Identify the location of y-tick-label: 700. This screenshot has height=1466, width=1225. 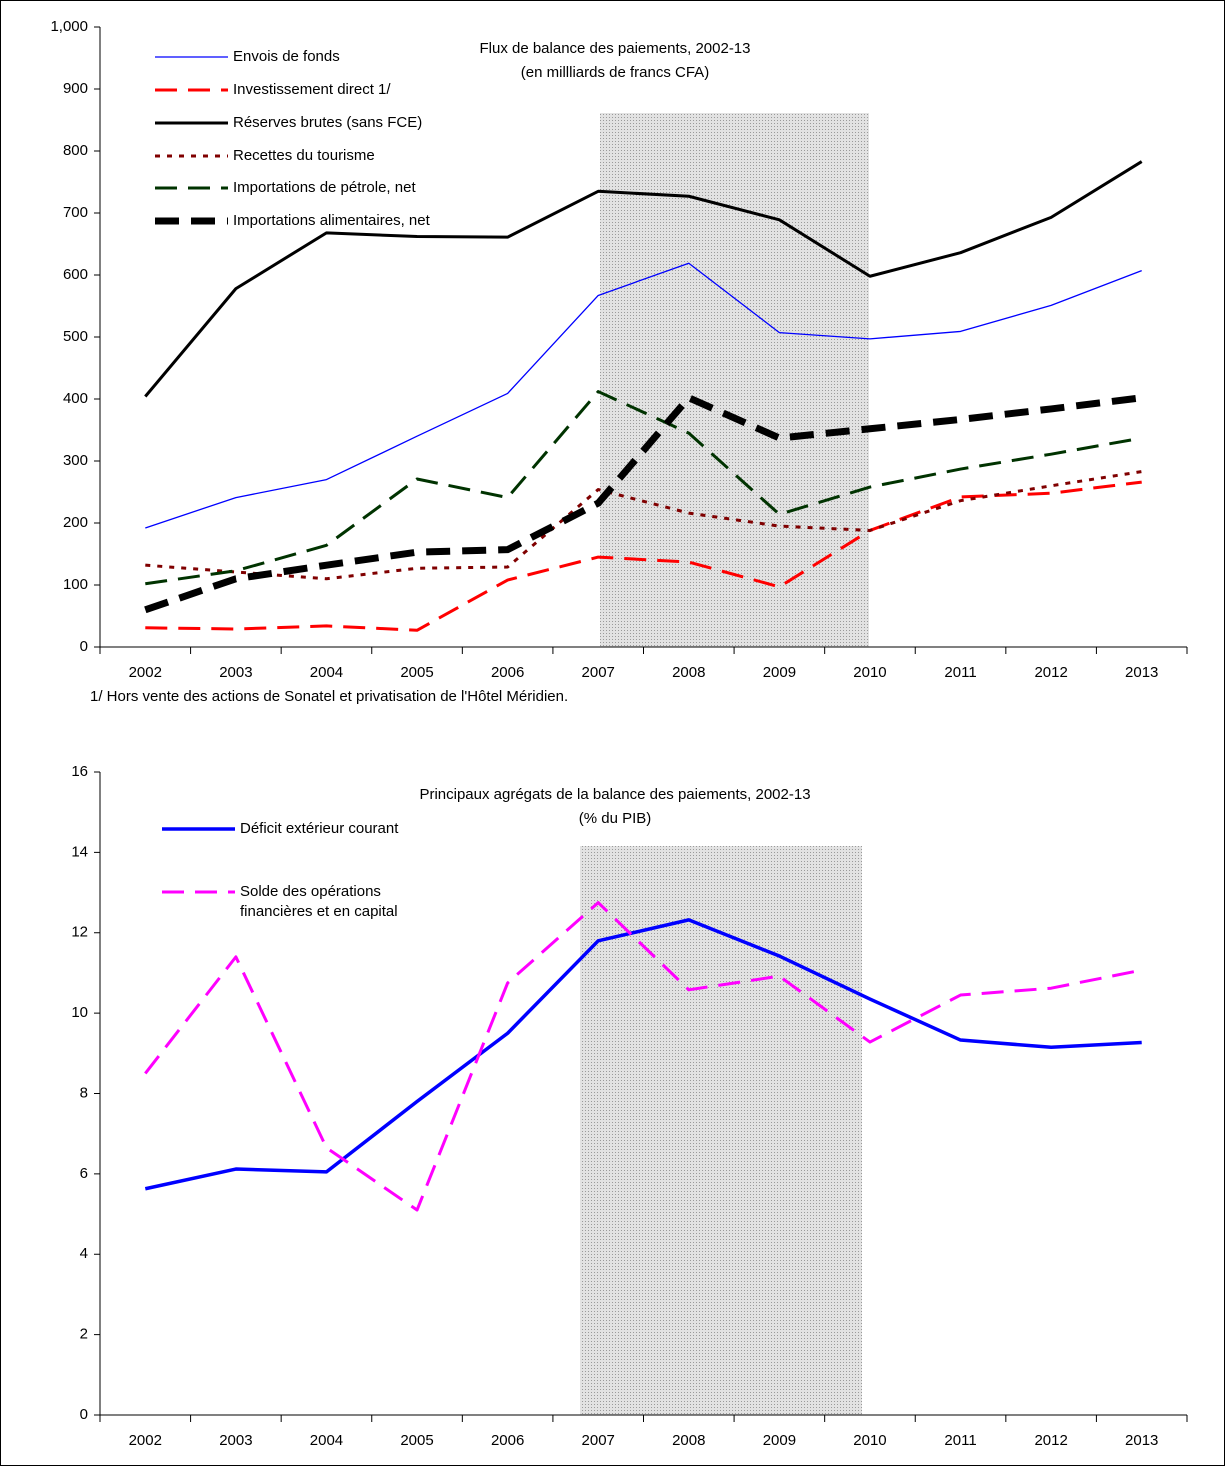
(75, 212).